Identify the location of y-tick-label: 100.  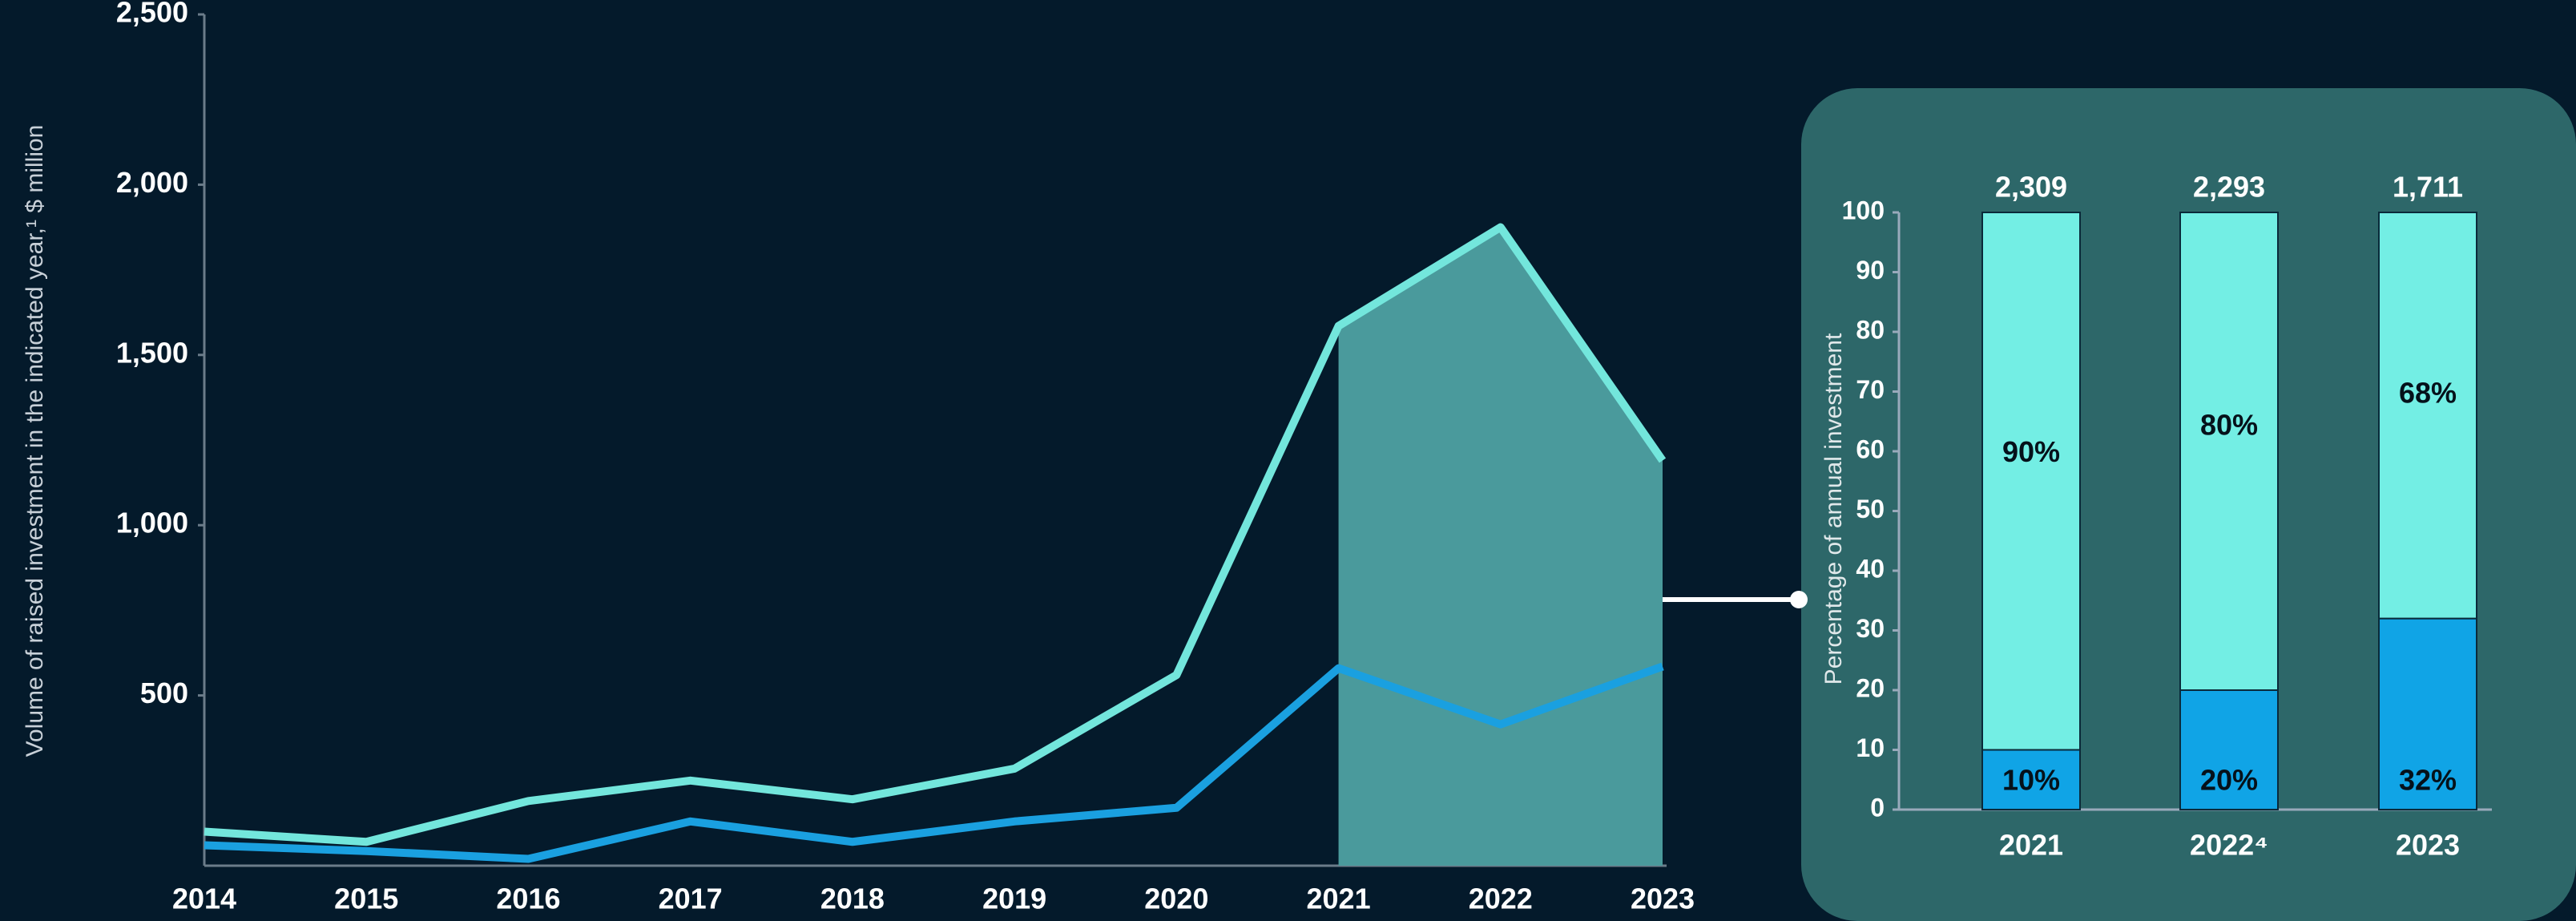
(1863, 210).